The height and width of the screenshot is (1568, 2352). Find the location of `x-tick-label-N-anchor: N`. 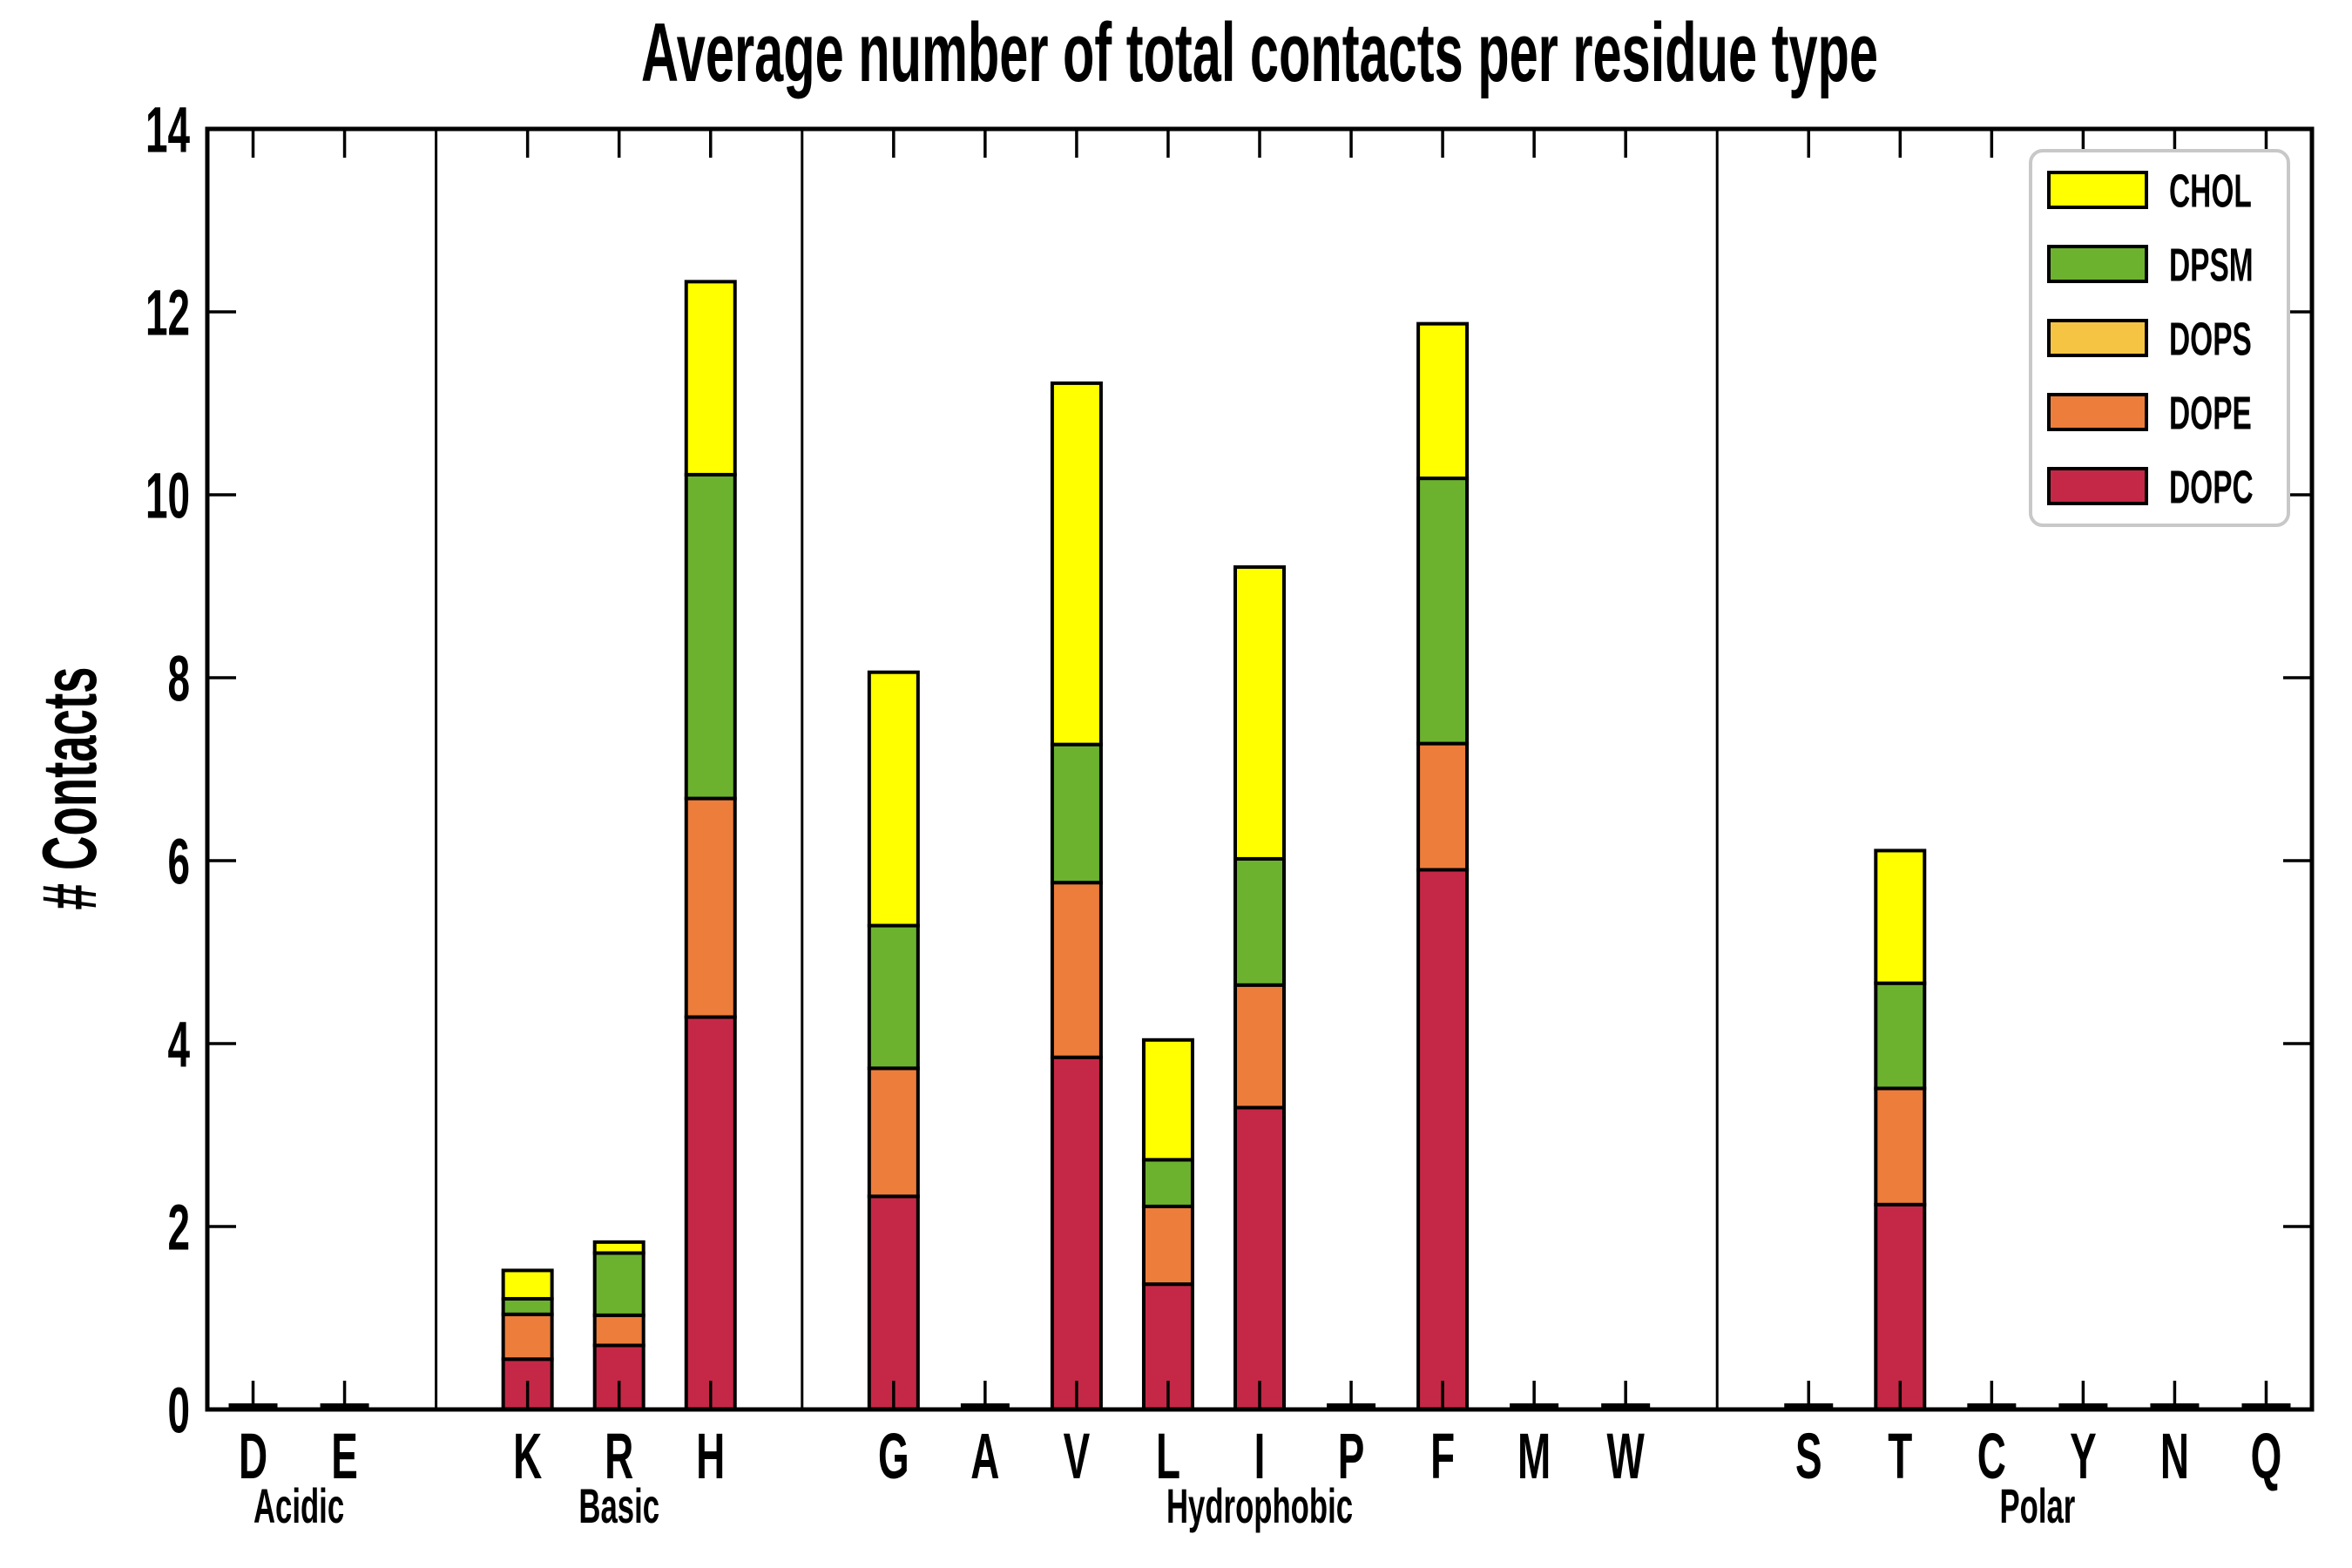

x-tick-label-N-anchor: N is located at coordinates (2174, 1457).